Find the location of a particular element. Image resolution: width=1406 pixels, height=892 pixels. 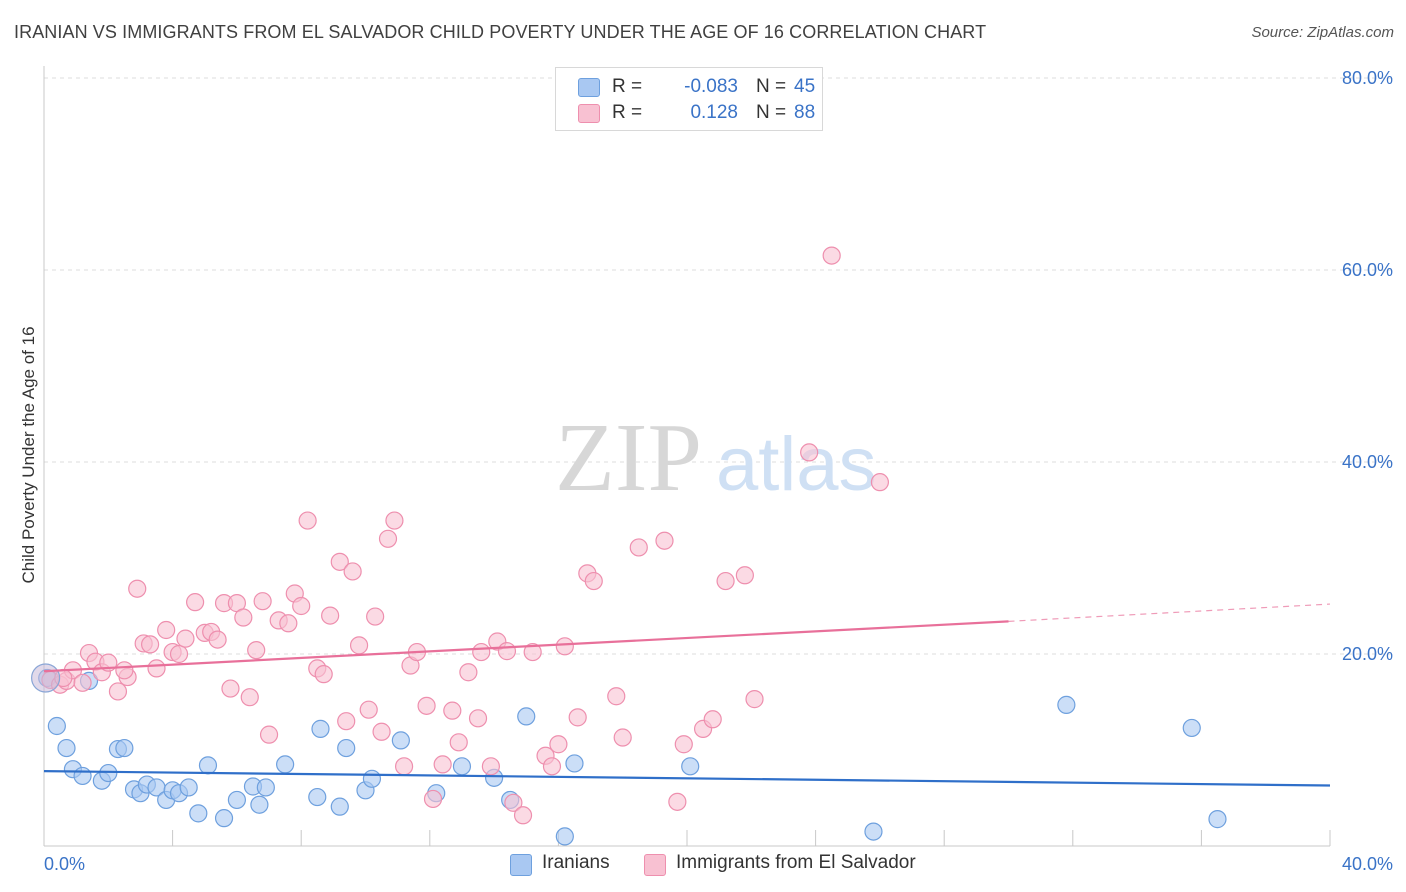

x-tick-label: 0.0% is located at coordinates (64, 864).